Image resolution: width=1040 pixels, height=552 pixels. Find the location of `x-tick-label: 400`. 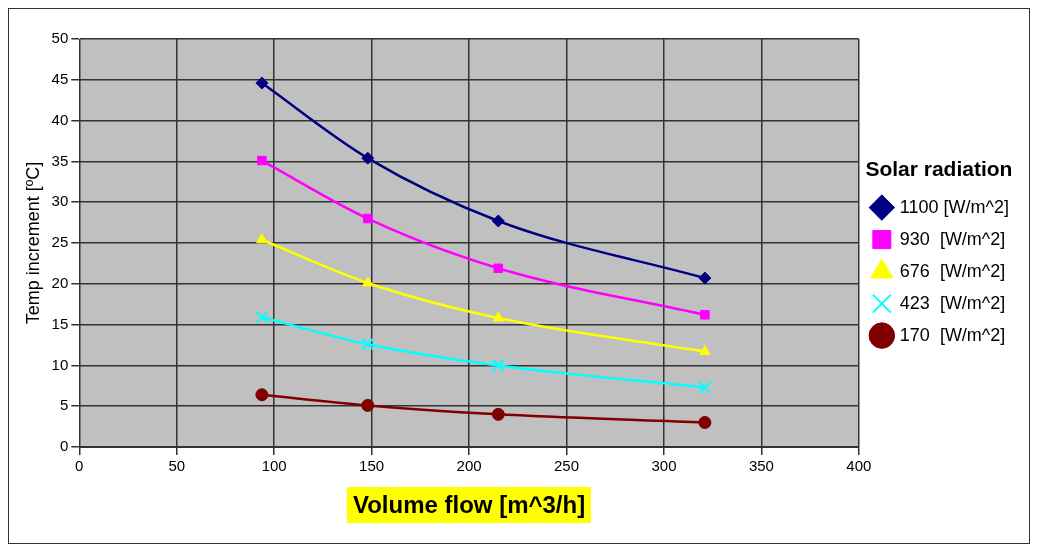

x-tick-label: 400 is located at coordinates (859, 466).